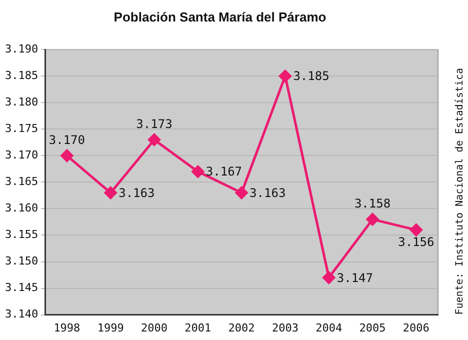 This screenshot has width=468, height=340. I want to click on x-tick-label: 2005, so click(372, 327).